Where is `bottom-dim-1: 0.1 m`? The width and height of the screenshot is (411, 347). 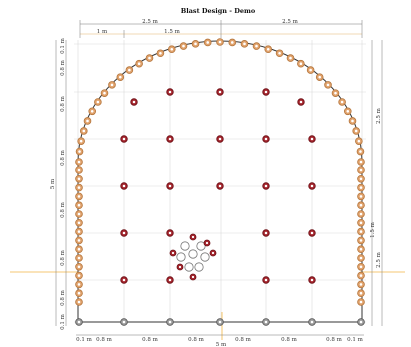 bottom-dim-1: 0.1 m is located at coordinates (84, 340).